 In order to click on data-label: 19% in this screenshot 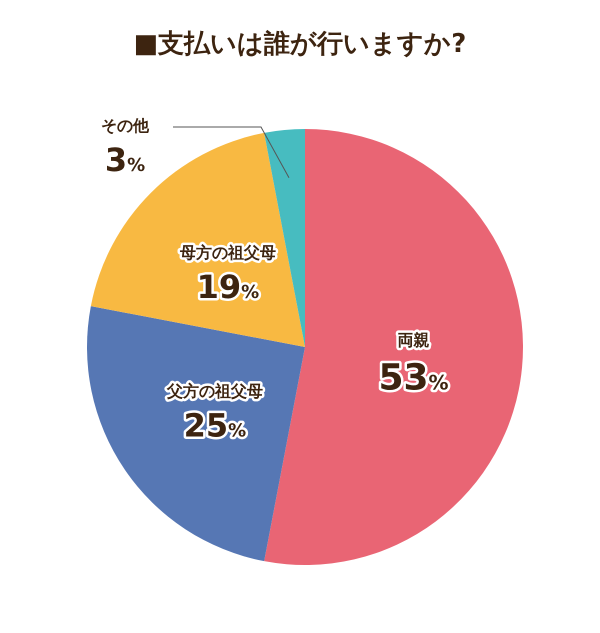, I will do `click(228, 287)`.